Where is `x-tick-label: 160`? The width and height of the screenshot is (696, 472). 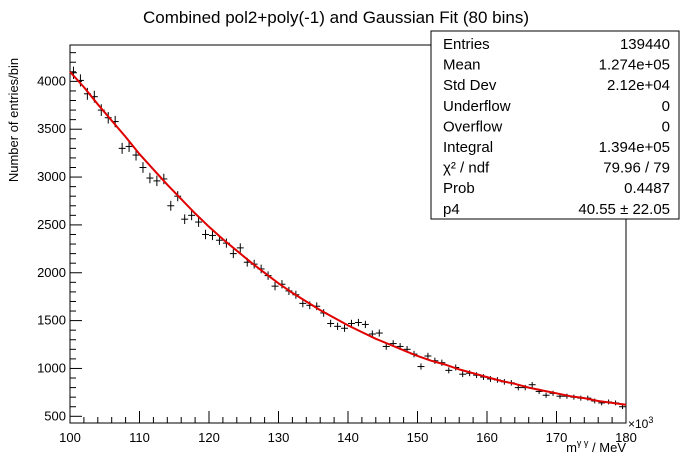
x-tick-label: 160 is located at coordinates (487, 437).